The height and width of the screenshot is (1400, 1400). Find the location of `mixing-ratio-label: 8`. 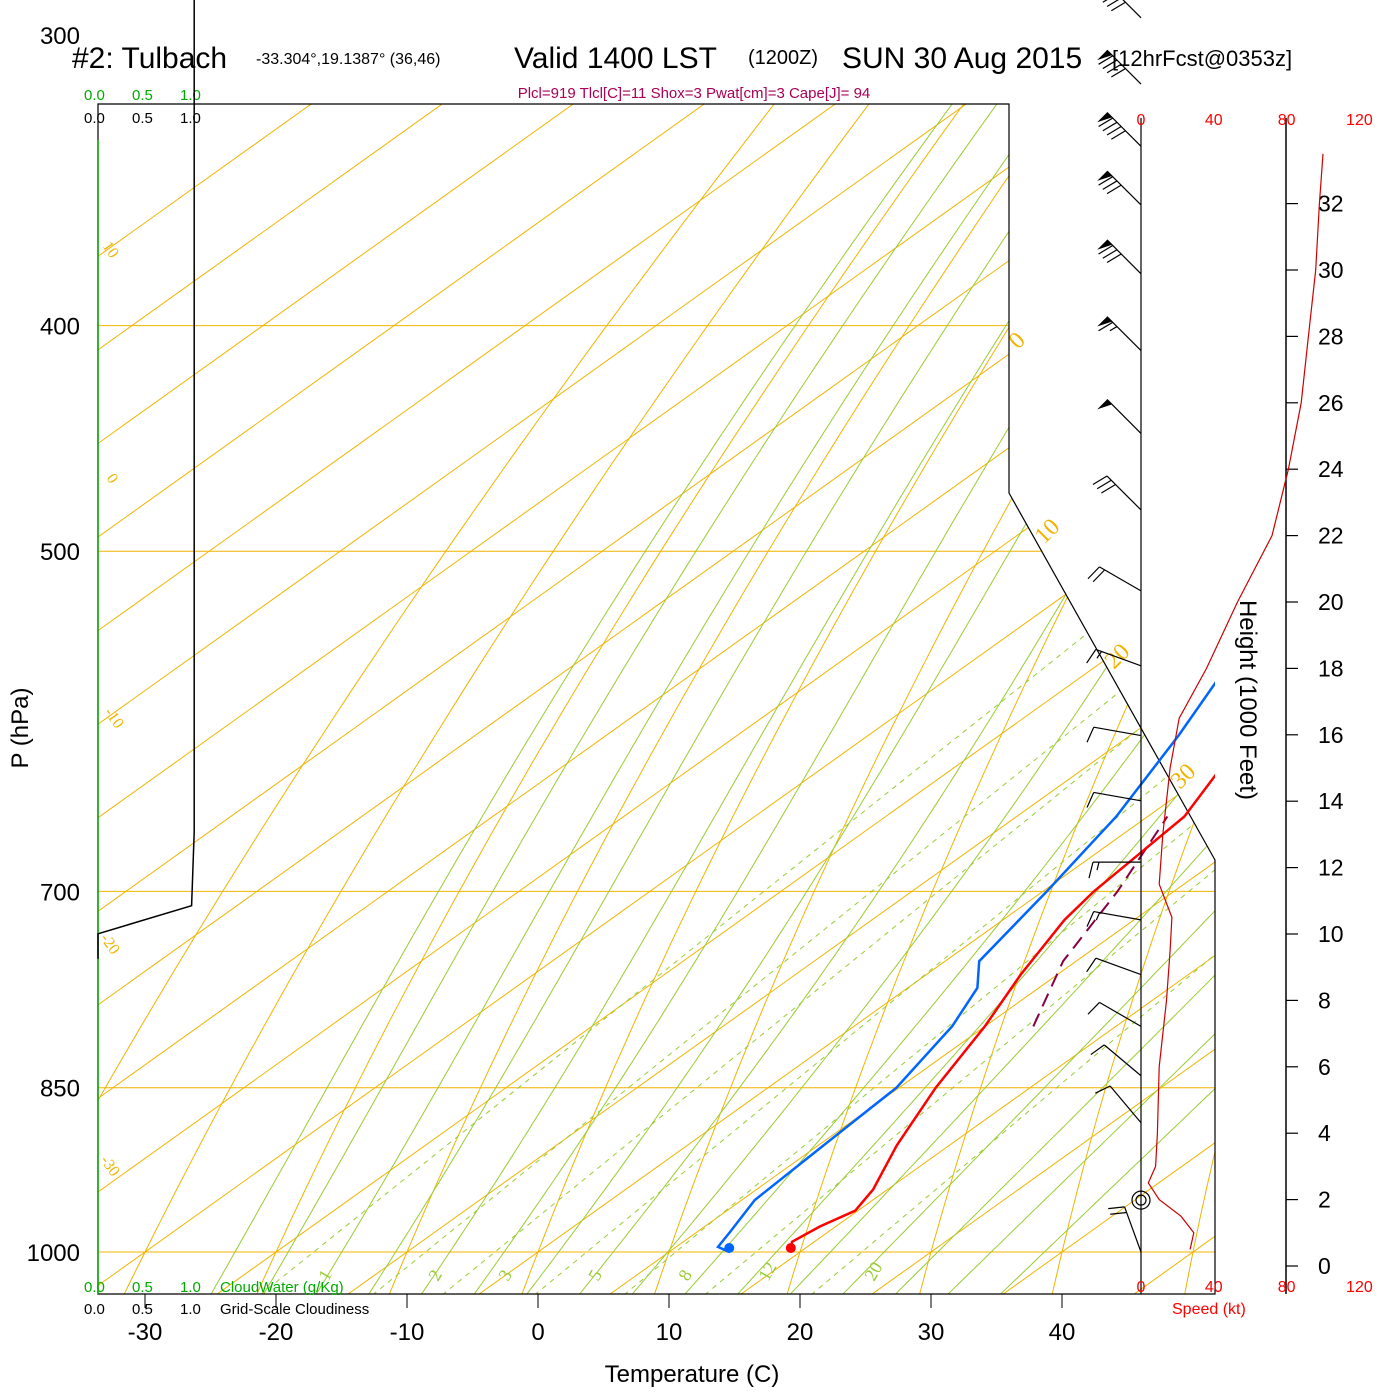

mixing-ratio-label: 8 is located at coordinates (685, 1275).